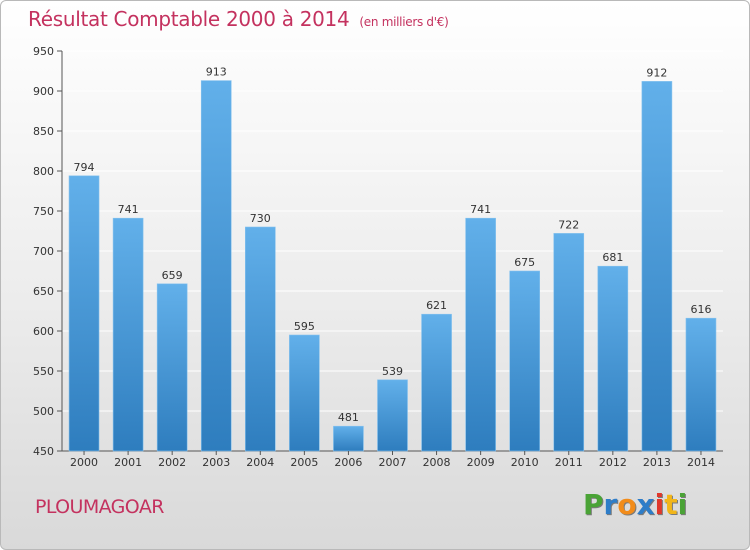 The height and width of the screenshot is (550, 750). What do you see at coordinates (392, 371) in the screenshot?
I see `data-label: 539` at bounding box center [392, 371].